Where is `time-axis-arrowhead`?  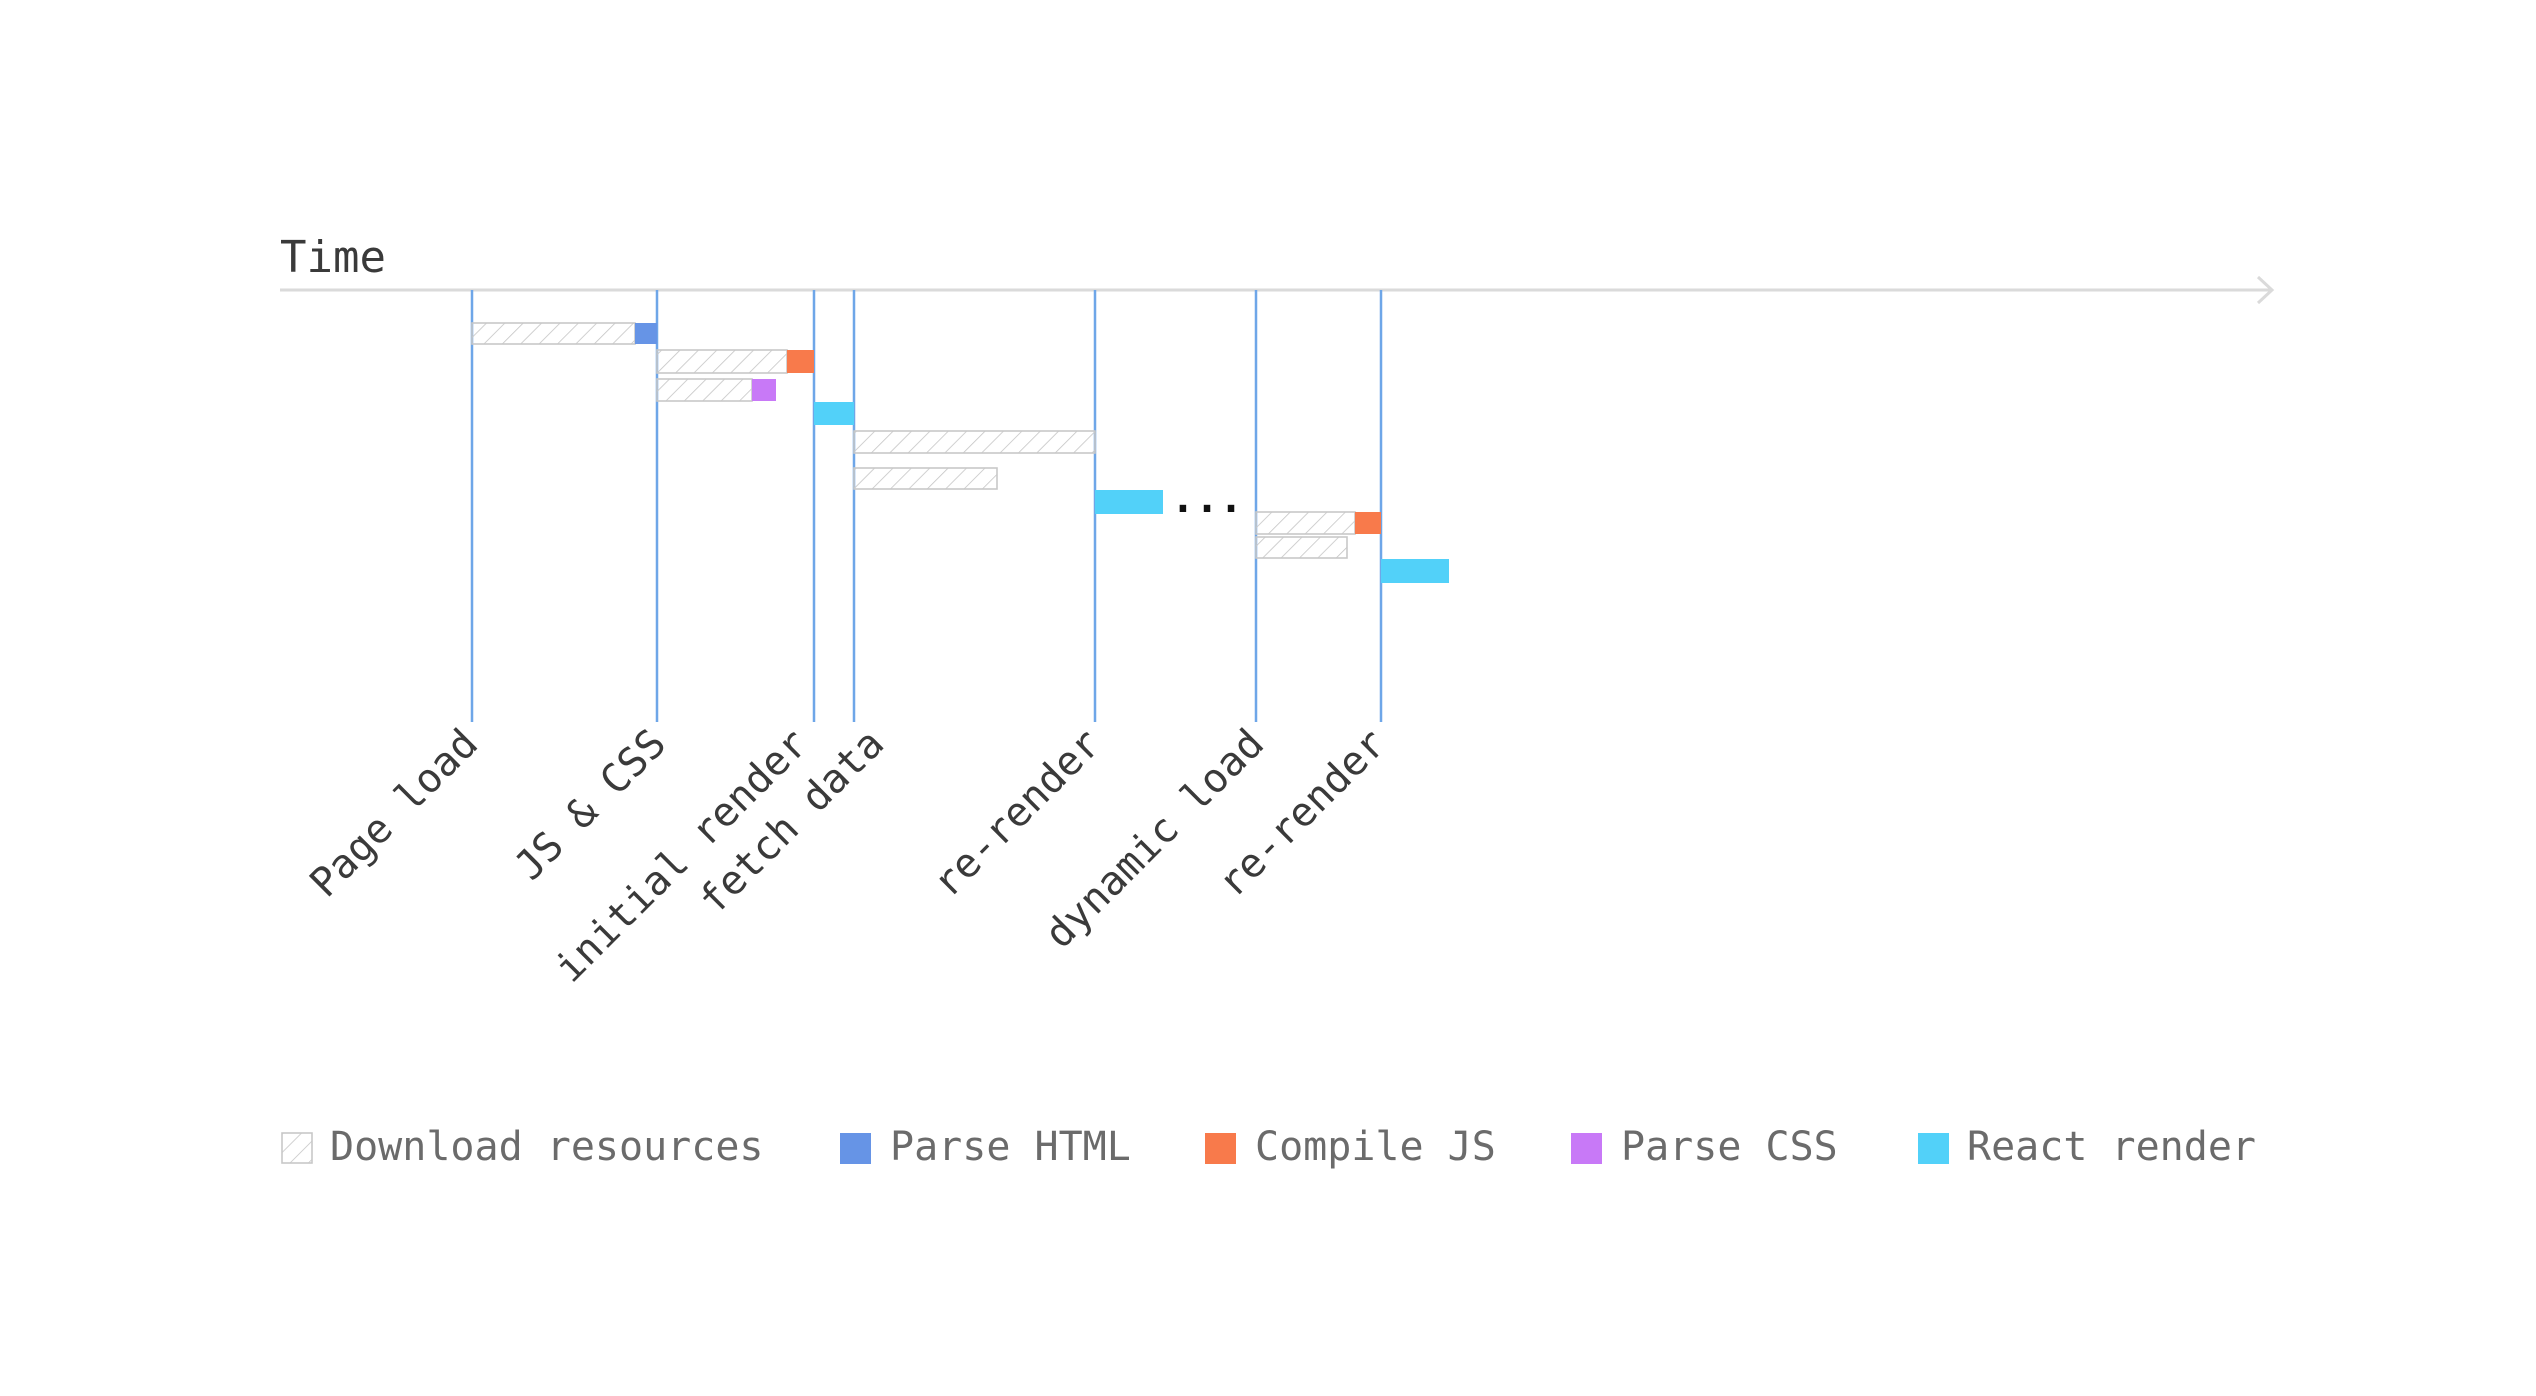 time-axis-arrowhead is located at coordinates (2265, 290).